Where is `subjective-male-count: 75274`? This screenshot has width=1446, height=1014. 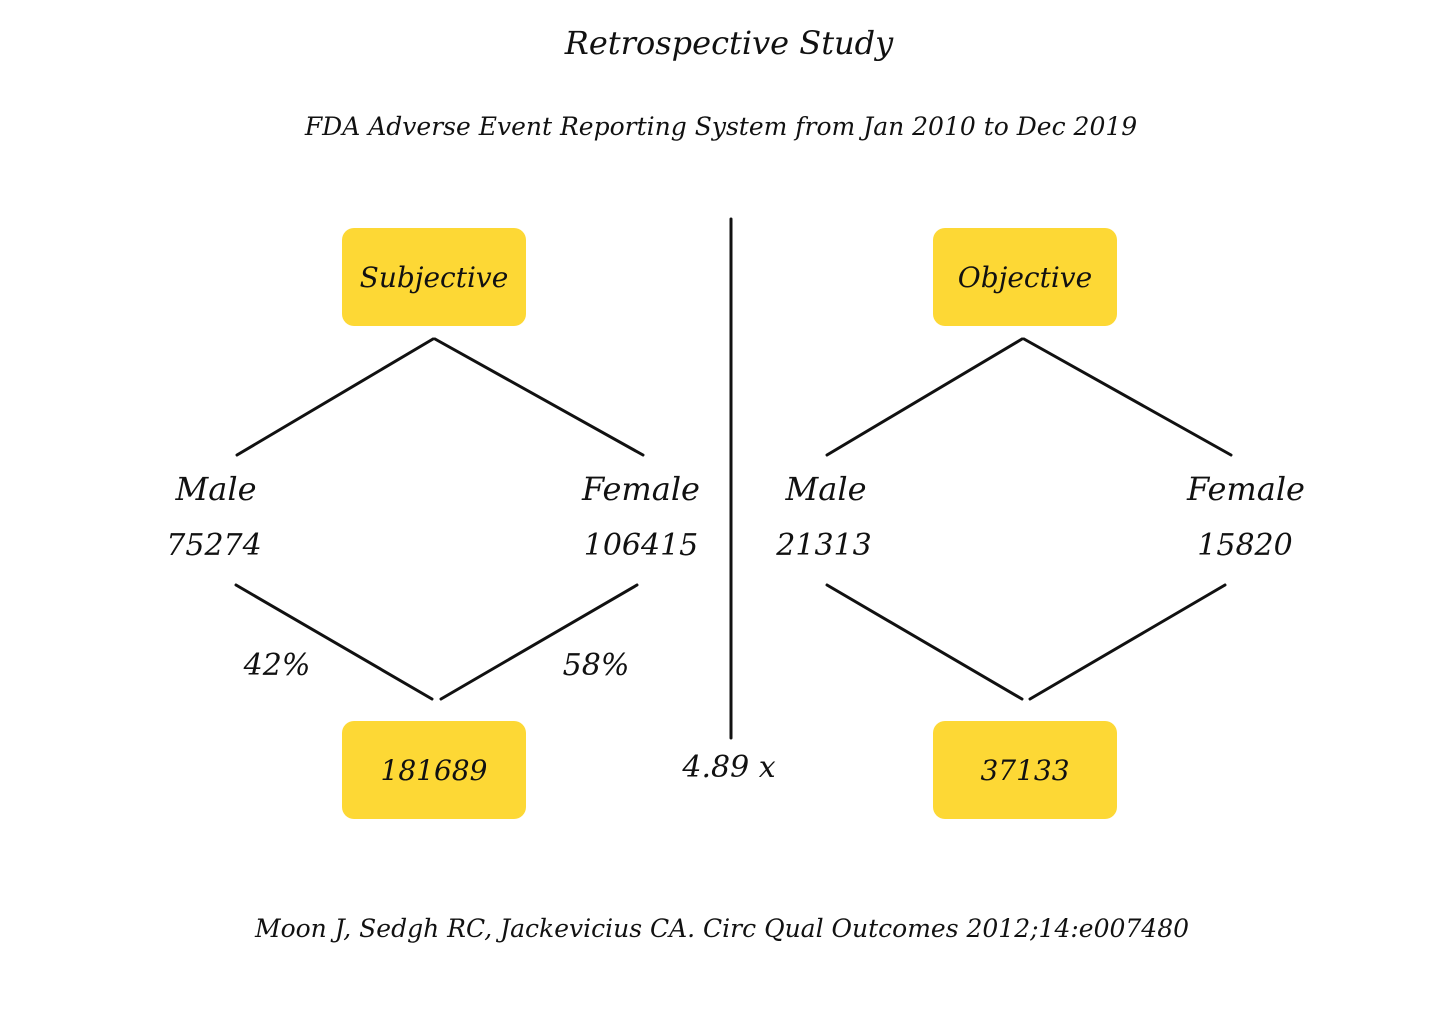 subjective-male-count: 75274 is located at coordinates (214, 545).